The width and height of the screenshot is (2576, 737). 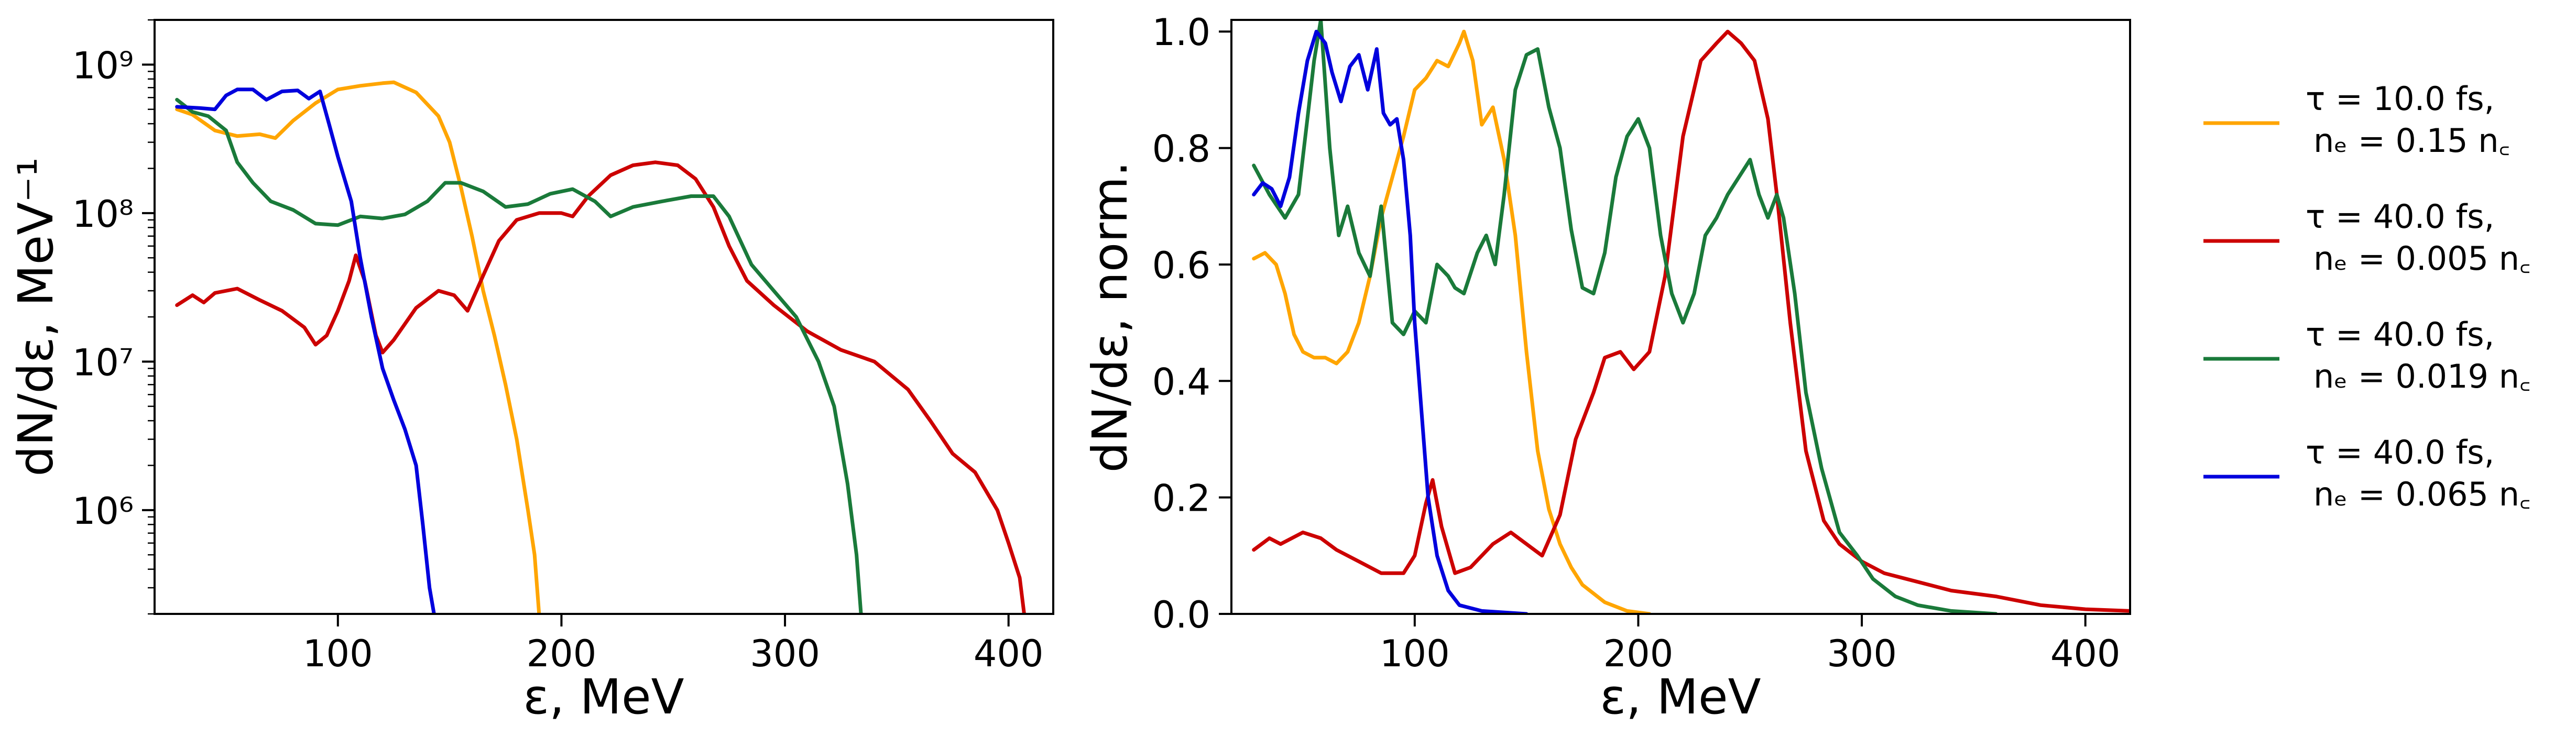 I want to click on legend-label-3-line1: τ = 40.0 fs,, so click(x=2400, y=452).